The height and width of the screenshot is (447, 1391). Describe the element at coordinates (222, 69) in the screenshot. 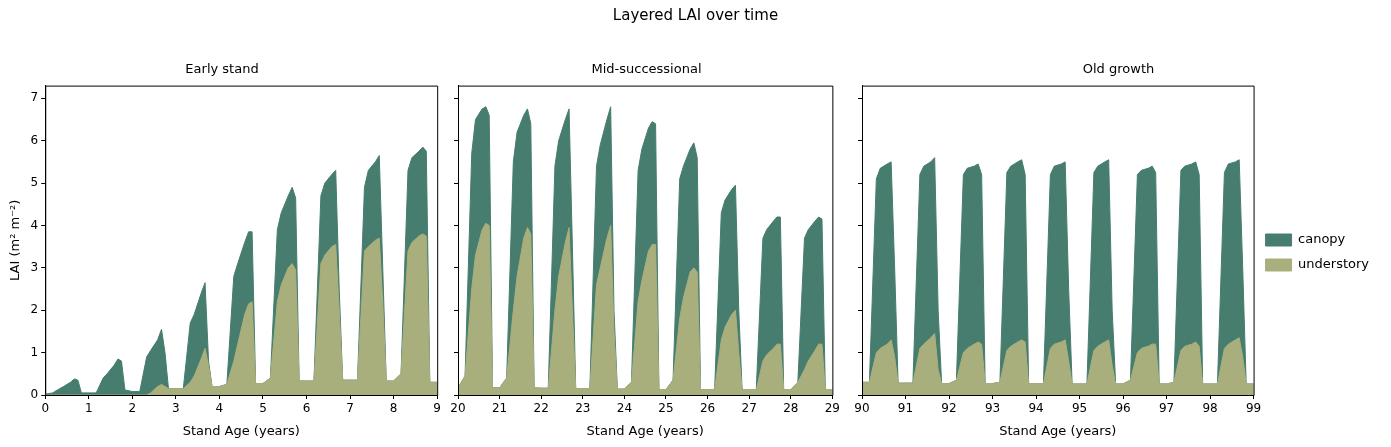

I see `chart-title: Early stand` at that location.